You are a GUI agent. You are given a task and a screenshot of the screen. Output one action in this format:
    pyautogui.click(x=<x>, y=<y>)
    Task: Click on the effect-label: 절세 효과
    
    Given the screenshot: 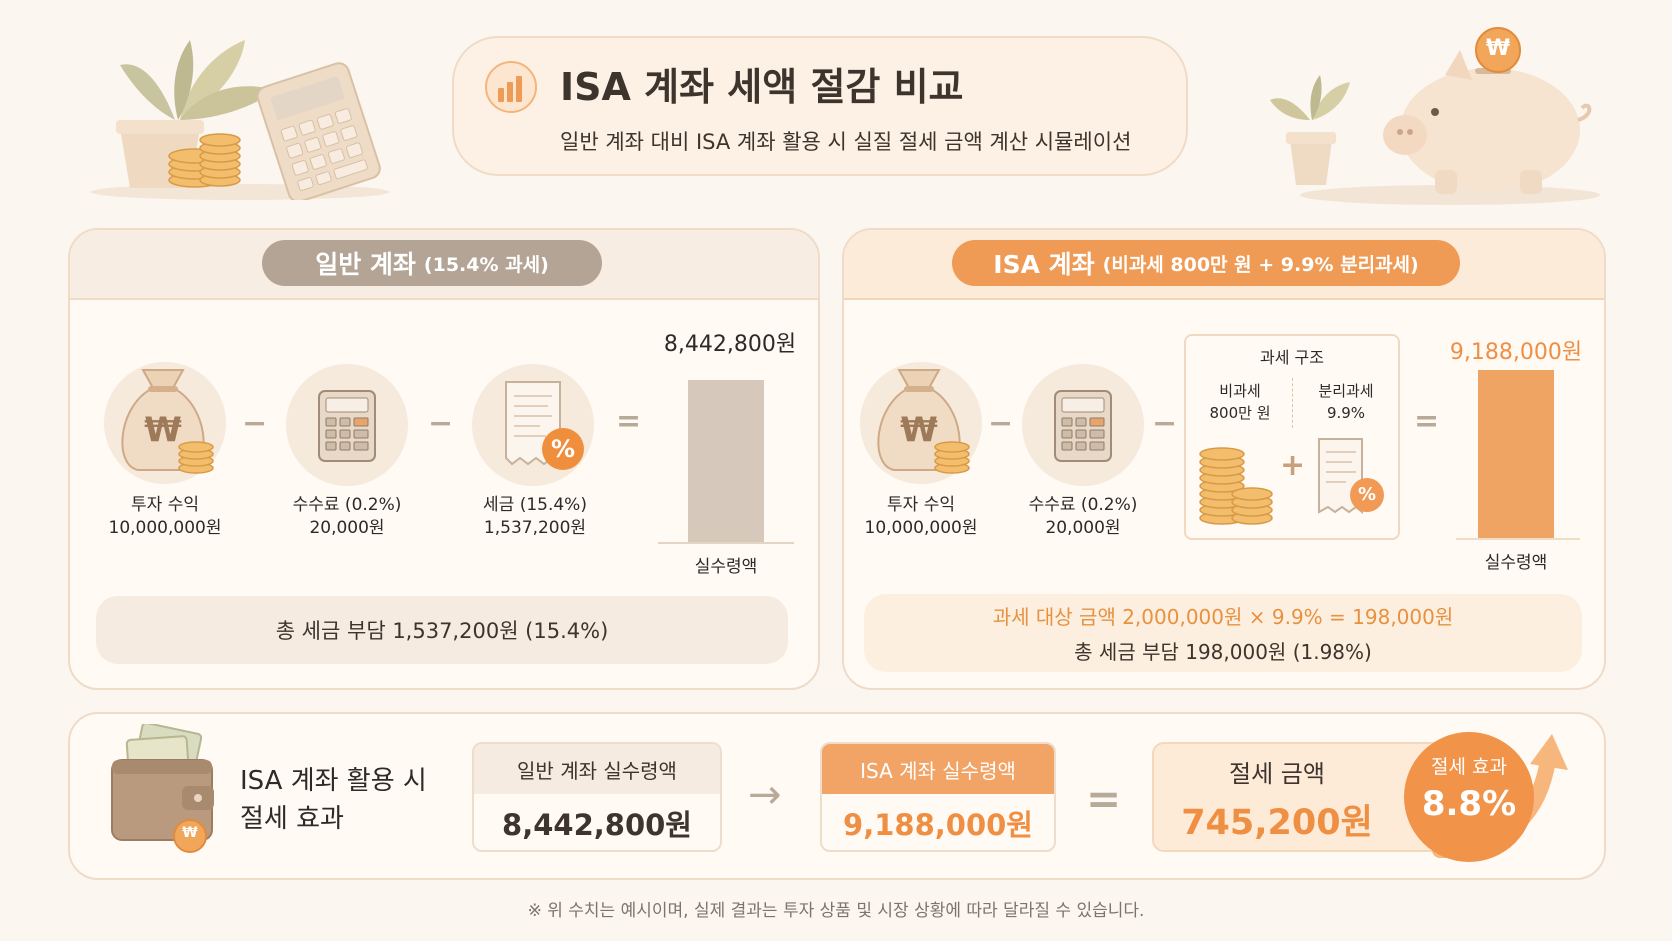 What is the action you would take?
    pyautogui.click(x=1469, y=767)
    